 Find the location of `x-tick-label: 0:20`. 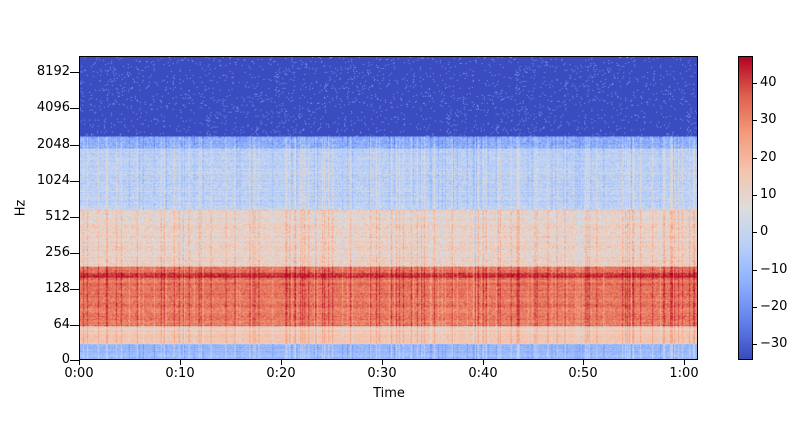

x-tick-label: 0:20 is located at coordinates (281, 373).